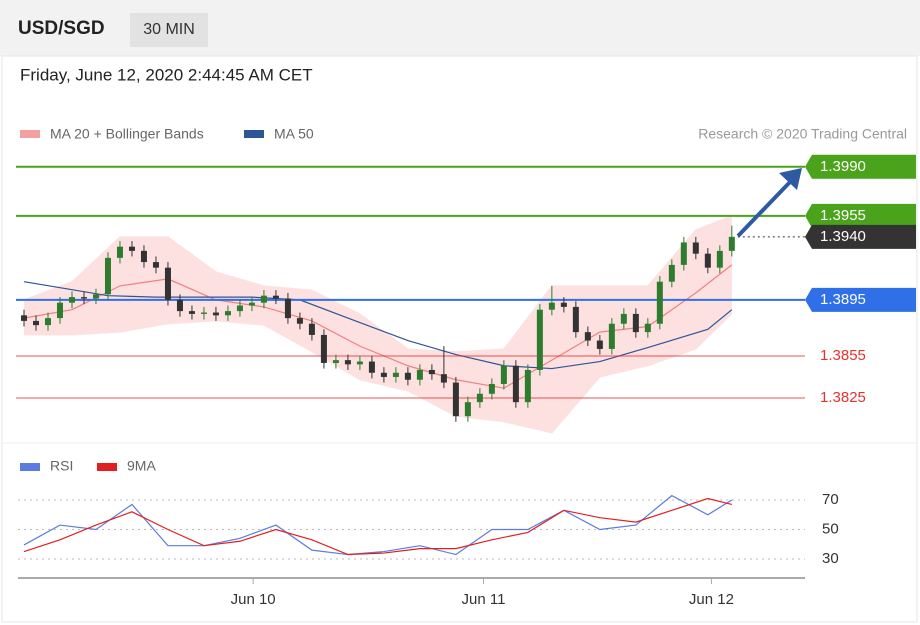  Describe the element at coordinates (61, 466) in the screenshot. I see `legend-label: RSI` at that location.